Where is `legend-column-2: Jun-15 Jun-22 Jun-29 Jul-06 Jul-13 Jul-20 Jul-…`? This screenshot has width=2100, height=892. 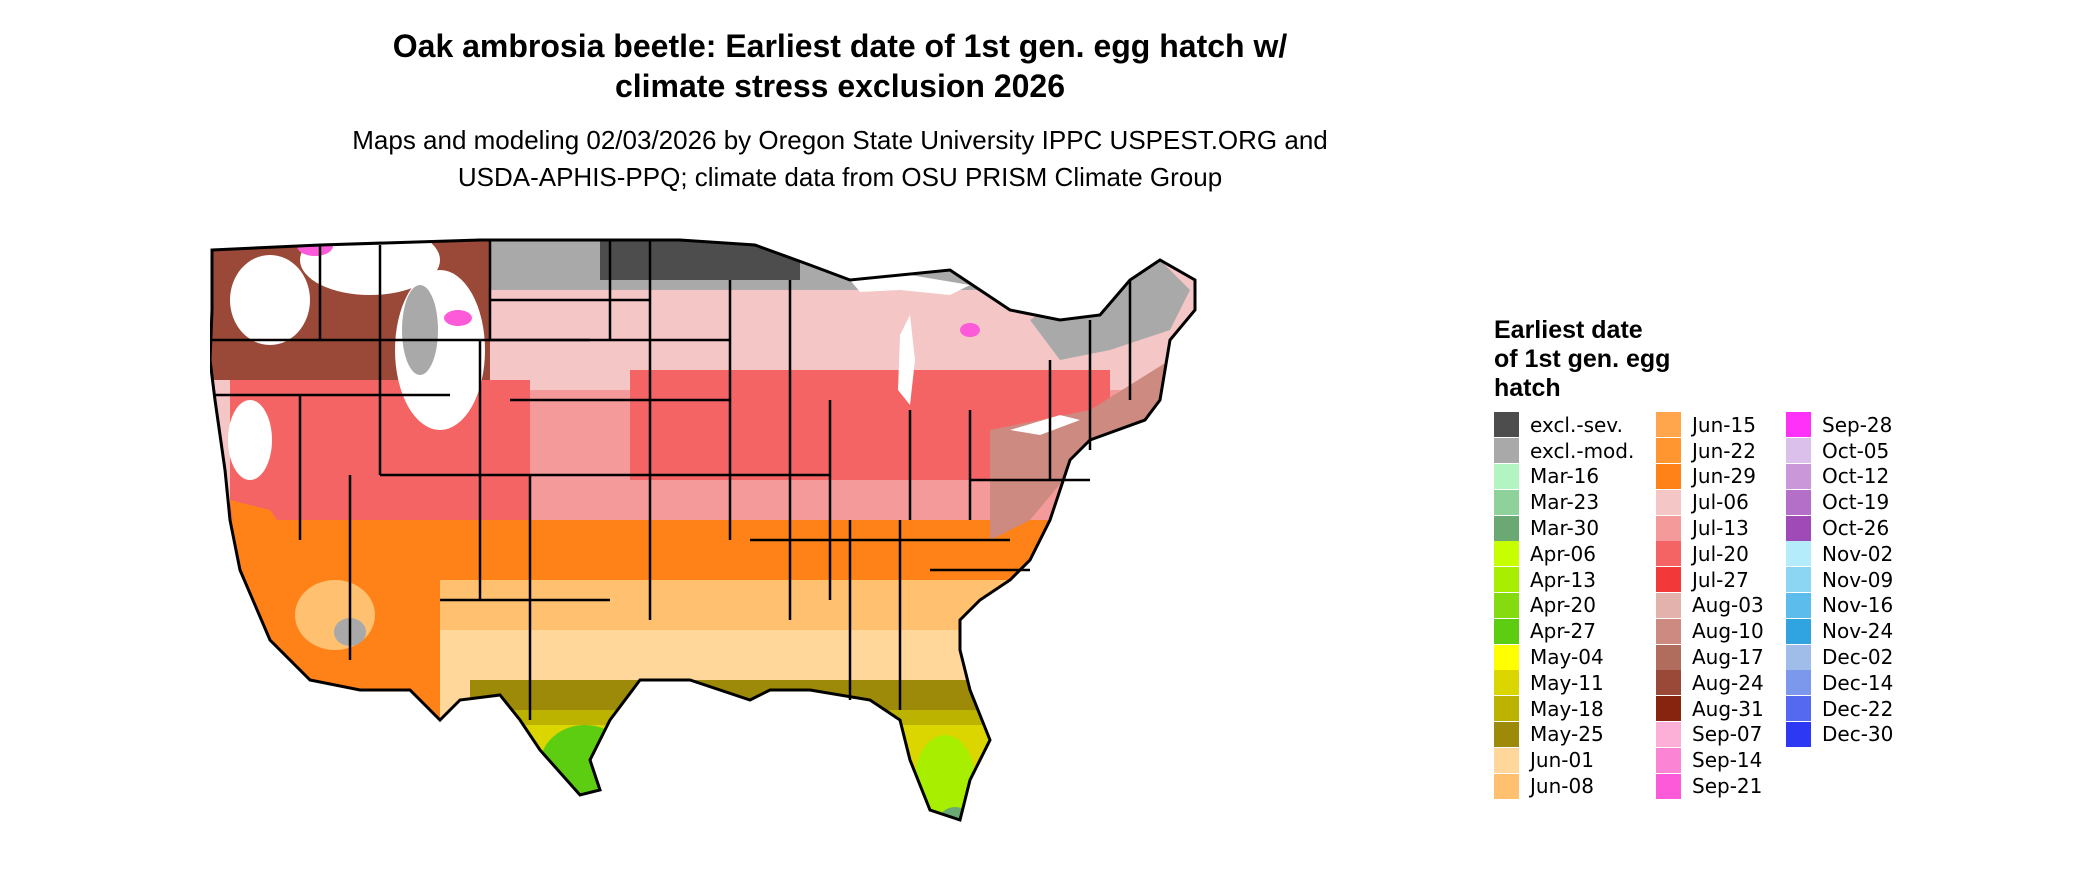 legend-column-2: Jun-15 Jun-22 Jun-29 Jul-06 Jul-13 Jul-20 Jul-… is located at coordinates (1710, 605).